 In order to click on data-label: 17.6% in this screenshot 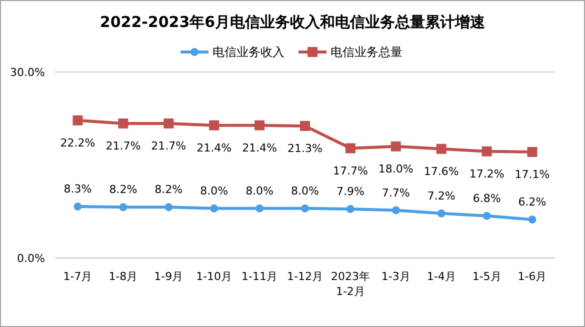, I will do `click(441, 171)`.